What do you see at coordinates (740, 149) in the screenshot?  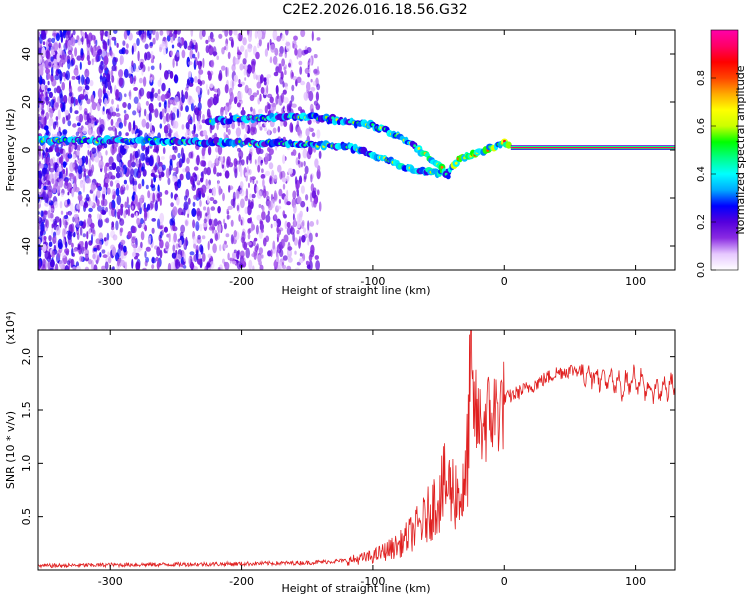 I see `colorbar-label: Normalized spectral amplitude` at bounding box center [740, 149].